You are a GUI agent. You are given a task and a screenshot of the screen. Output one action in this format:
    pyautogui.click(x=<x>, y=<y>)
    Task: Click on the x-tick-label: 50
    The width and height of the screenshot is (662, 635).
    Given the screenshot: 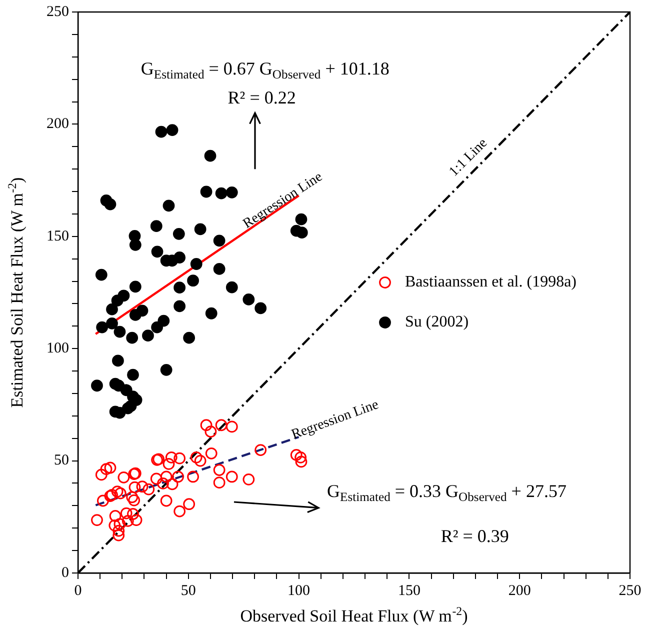 What is the action you would take?
    pyautogui.click(x=188, y=590)
    